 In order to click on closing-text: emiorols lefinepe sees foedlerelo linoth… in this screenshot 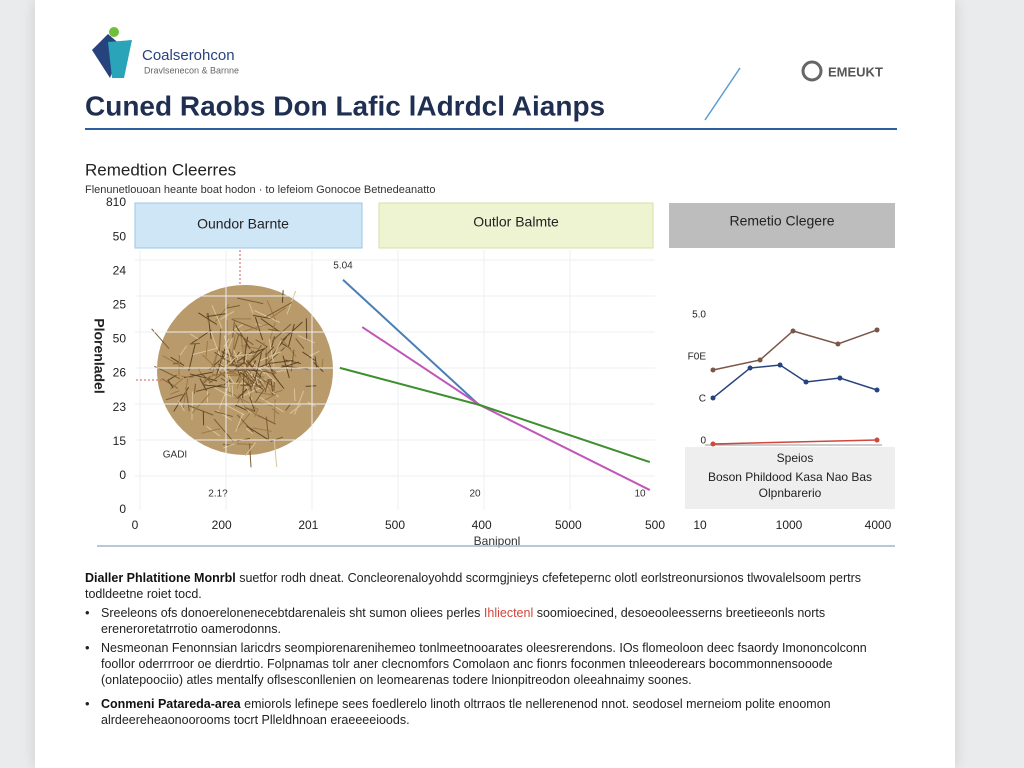, I will do `click(466, 712)`.